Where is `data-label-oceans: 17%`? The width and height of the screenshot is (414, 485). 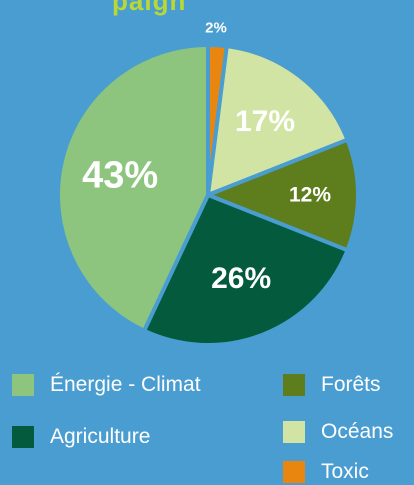
data-label-oceans: 17% is located at coordinates (265, 121).